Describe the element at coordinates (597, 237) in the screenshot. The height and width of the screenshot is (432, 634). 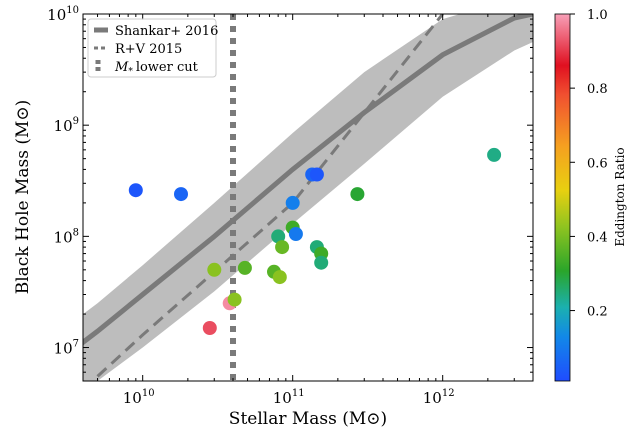
I see `colorbar-tick-label-1: 0.4` at that location.